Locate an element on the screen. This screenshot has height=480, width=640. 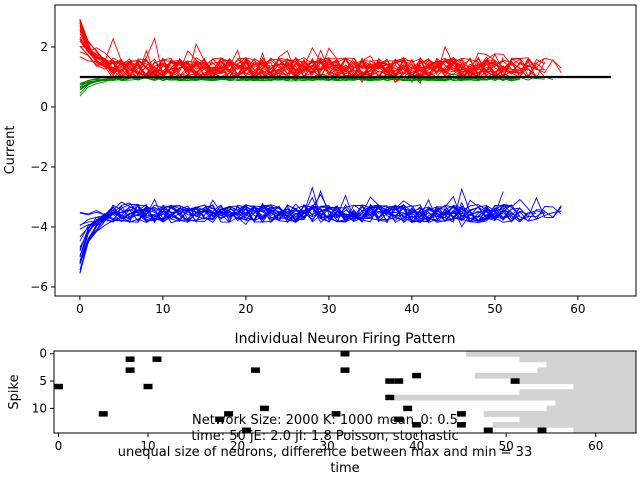
spike-plot-title: Individual Neuron Firing Pattern is located at coordinates (344, 339).